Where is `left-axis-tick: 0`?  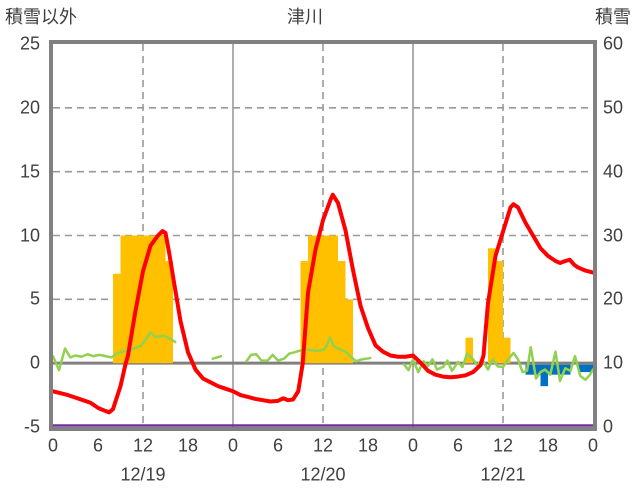 left-axis-tick: 0 is located at coordinates (34, 362).